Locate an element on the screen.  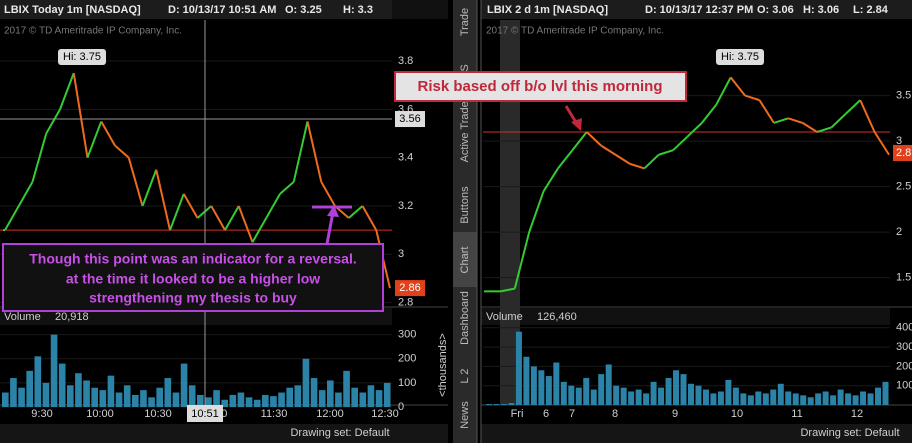
x-tick-label: 10:00 is located at coordinates (100, 414).